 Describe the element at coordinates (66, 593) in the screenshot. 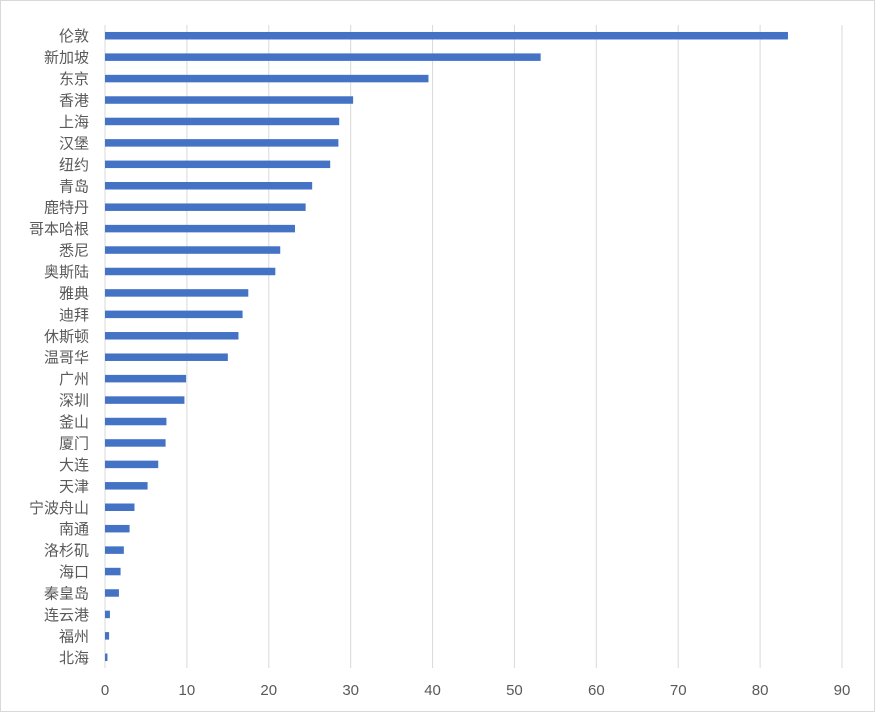

I see `category-label: 秦皇岛` at that location.